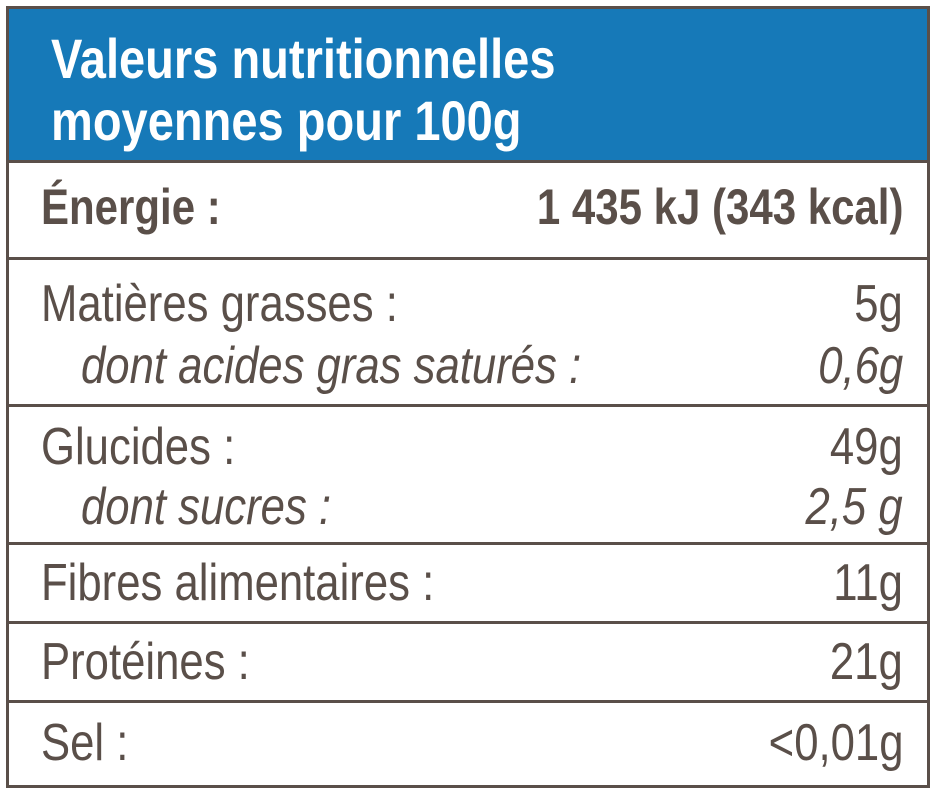 Image resolution: width=936 pixels, height=792 pixels. Describe the element at coordinates (131, 207) in the screenshot. I see `energy-label: Énergie :` at that location.